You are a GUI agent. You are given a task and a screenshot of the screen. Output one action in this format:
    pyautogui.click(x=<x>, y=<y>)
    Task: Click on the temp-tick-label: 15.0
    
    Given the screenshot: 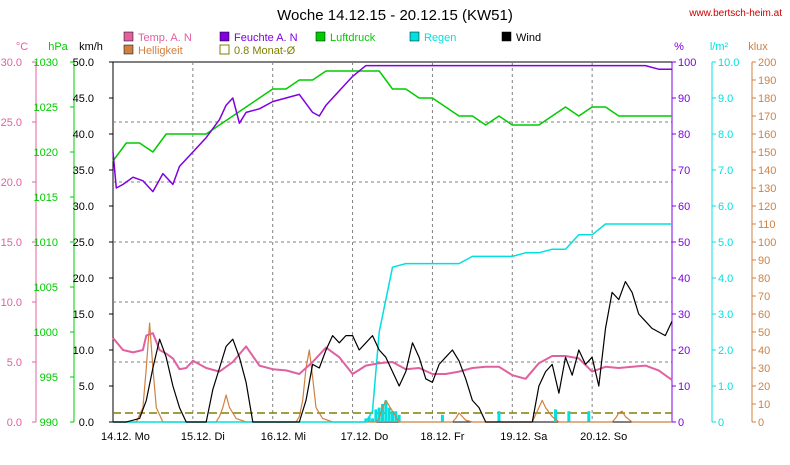 What is the action you would take?
    pyautogui.click(x=11, y=243)
    